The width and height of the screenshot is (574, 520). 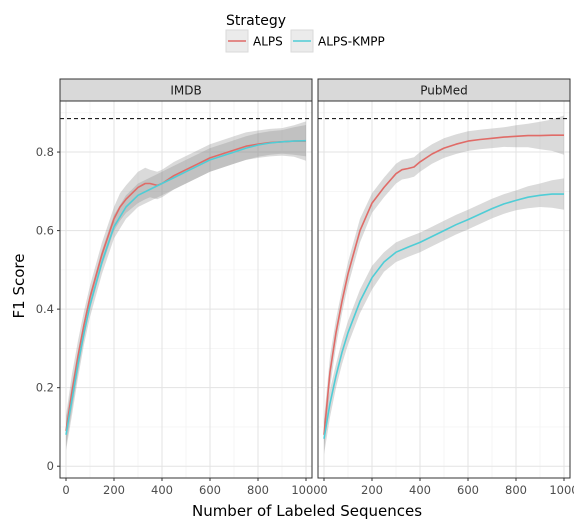 What do you see at coordinates (19, 286) in the screenshot?
I see `y-axis-title: F1 Score` at bounding box center [19, 286].